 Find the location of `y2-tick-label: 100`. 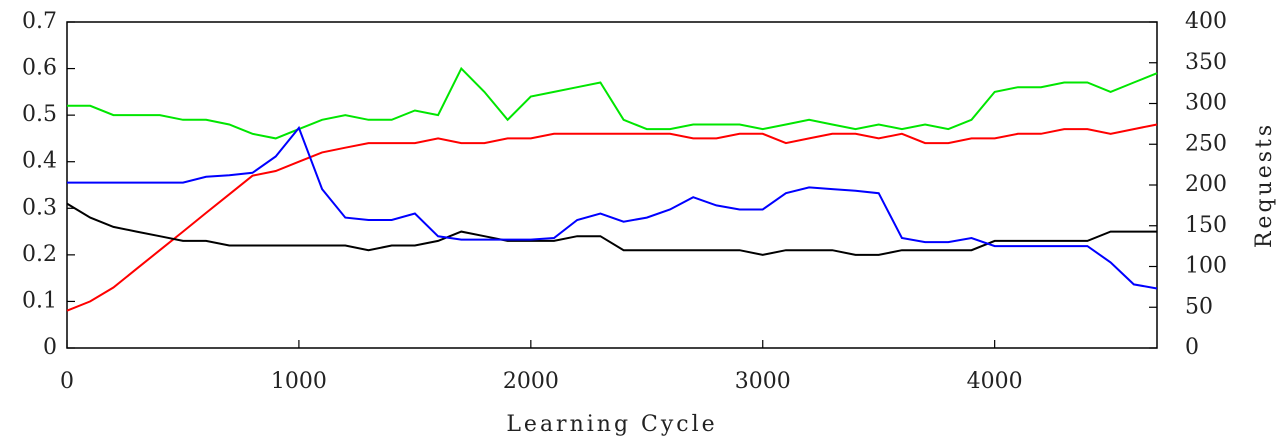

y2-tick-label: 100 is located at coordinates (1206, 266).